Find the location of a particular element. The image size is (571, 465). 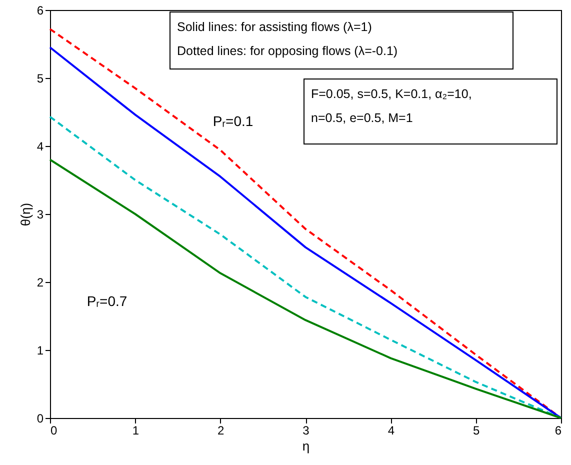

y-axis-title: θ(η) is located at coordinates (25, 214).